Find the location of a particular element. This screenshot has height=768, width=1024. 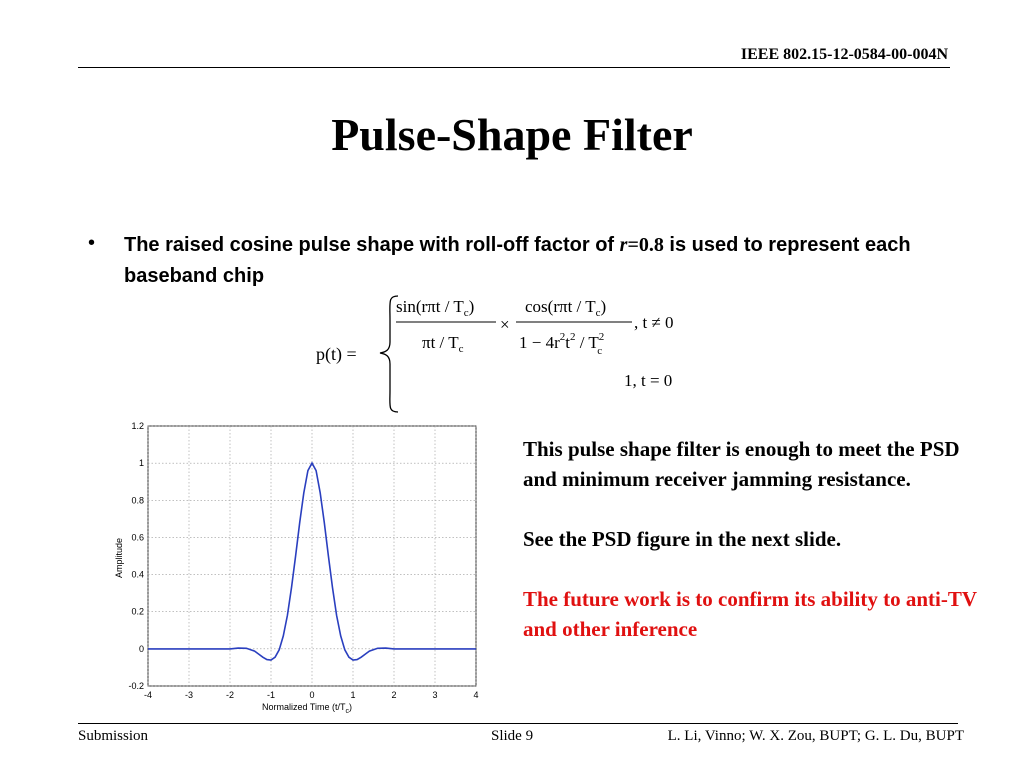

plot-tick-labels: -4 -3 -2 -1 0 1 2 3 4 -0.2 0 0.2 0.4 0.6 0.8 1 1.2 is located at coordinates (303, 560).